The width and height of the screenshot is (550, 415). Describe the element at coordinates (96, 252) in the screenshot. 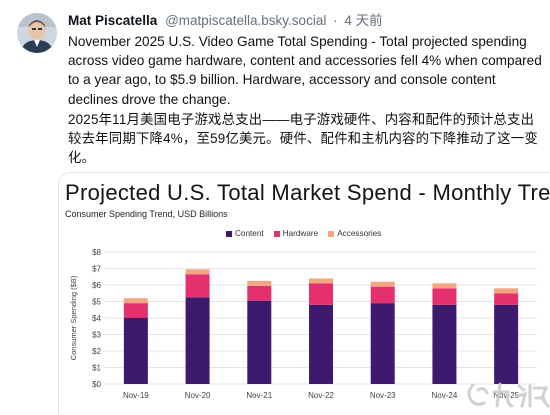

I see `y-tick-label: $8` at that location.